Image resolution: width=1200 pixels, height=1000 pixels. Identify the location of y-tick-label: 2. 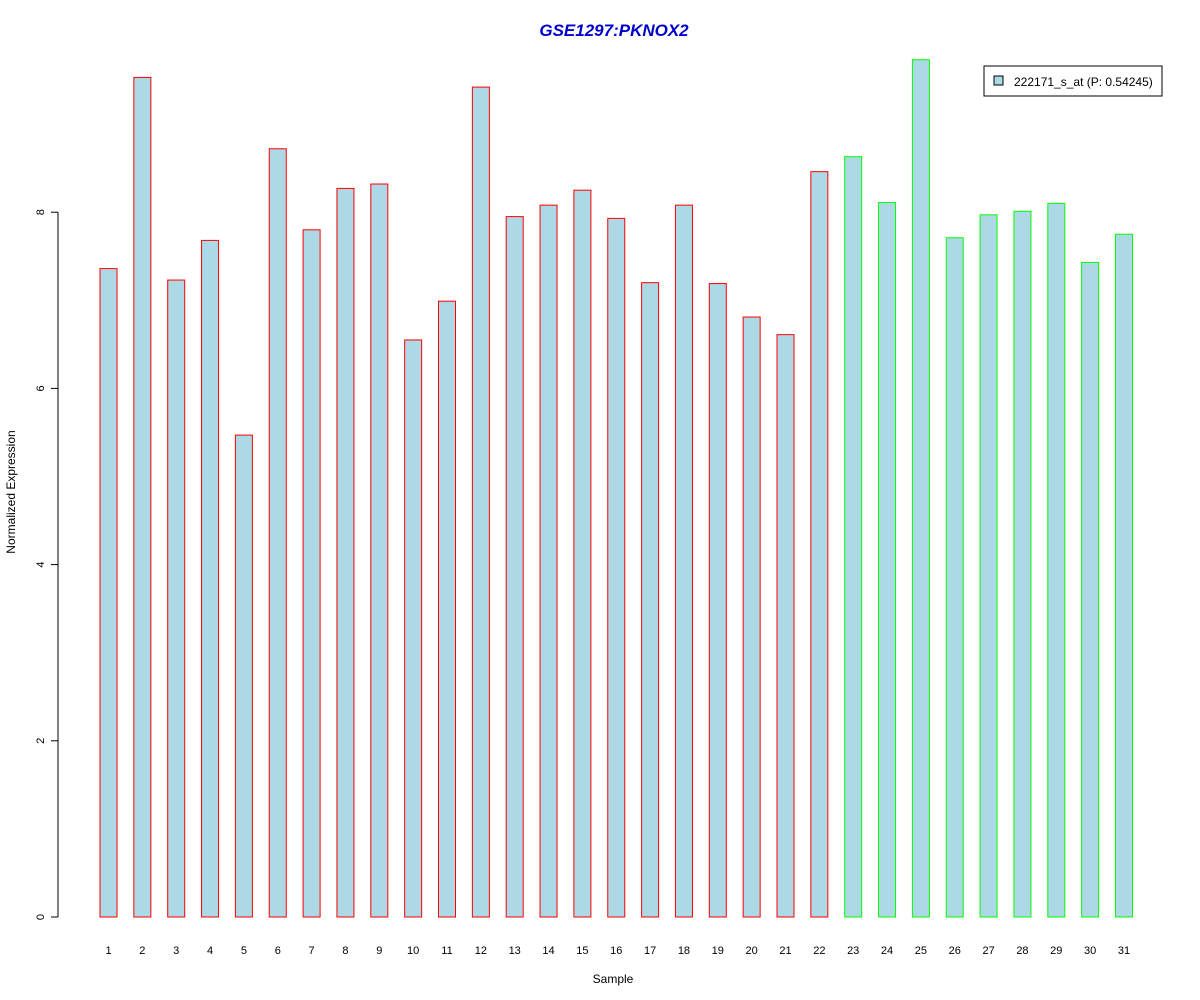
(41, 741).